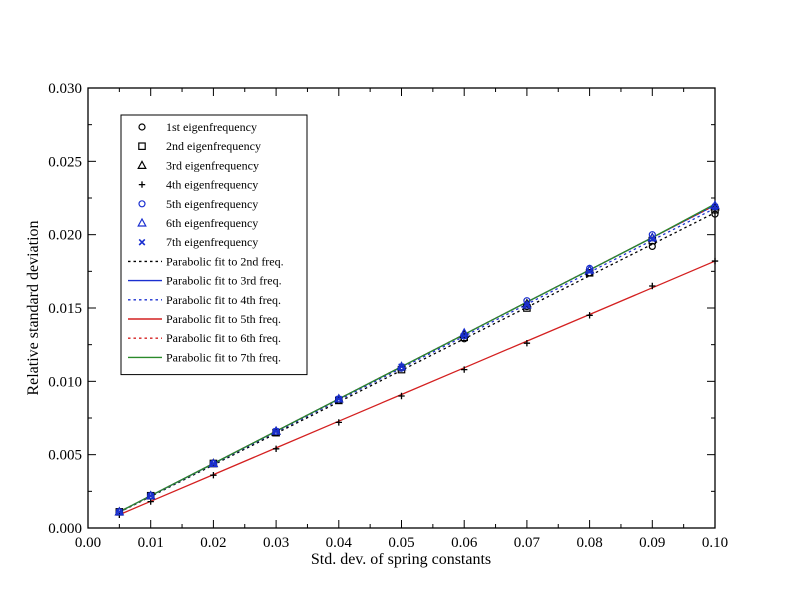  I want to click on y-tick-label: 0.025, so click(65, 162).